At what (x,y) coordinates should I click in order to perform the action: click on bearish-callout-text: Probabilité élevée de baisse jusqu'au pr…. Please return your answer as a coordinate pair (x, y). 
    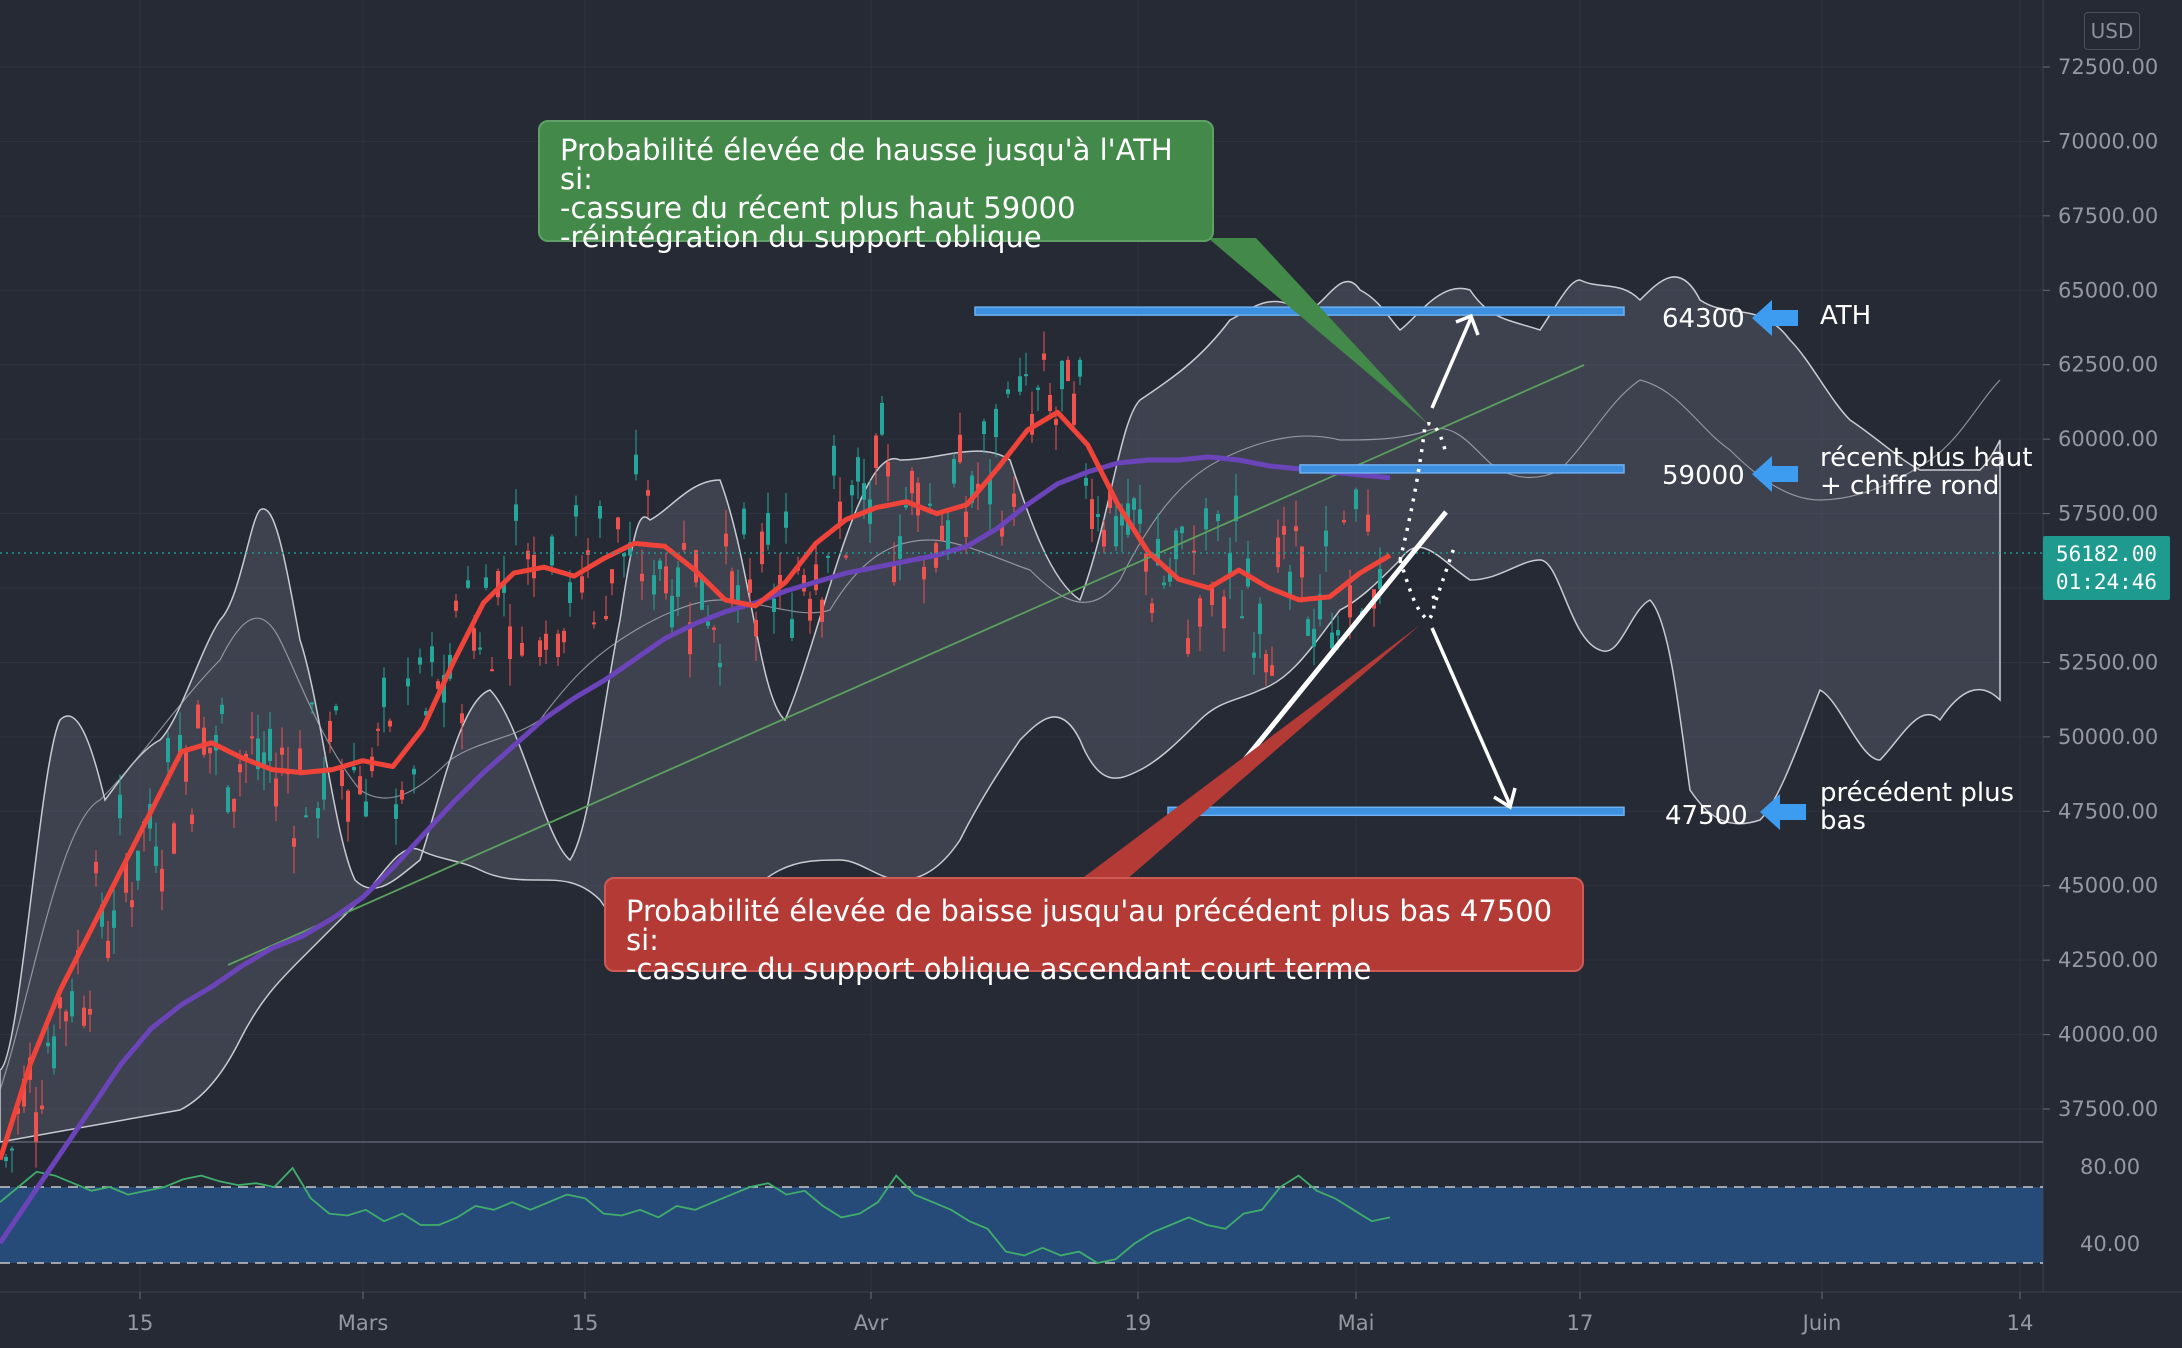
    Looking at the image, I should click on (1089, 940).